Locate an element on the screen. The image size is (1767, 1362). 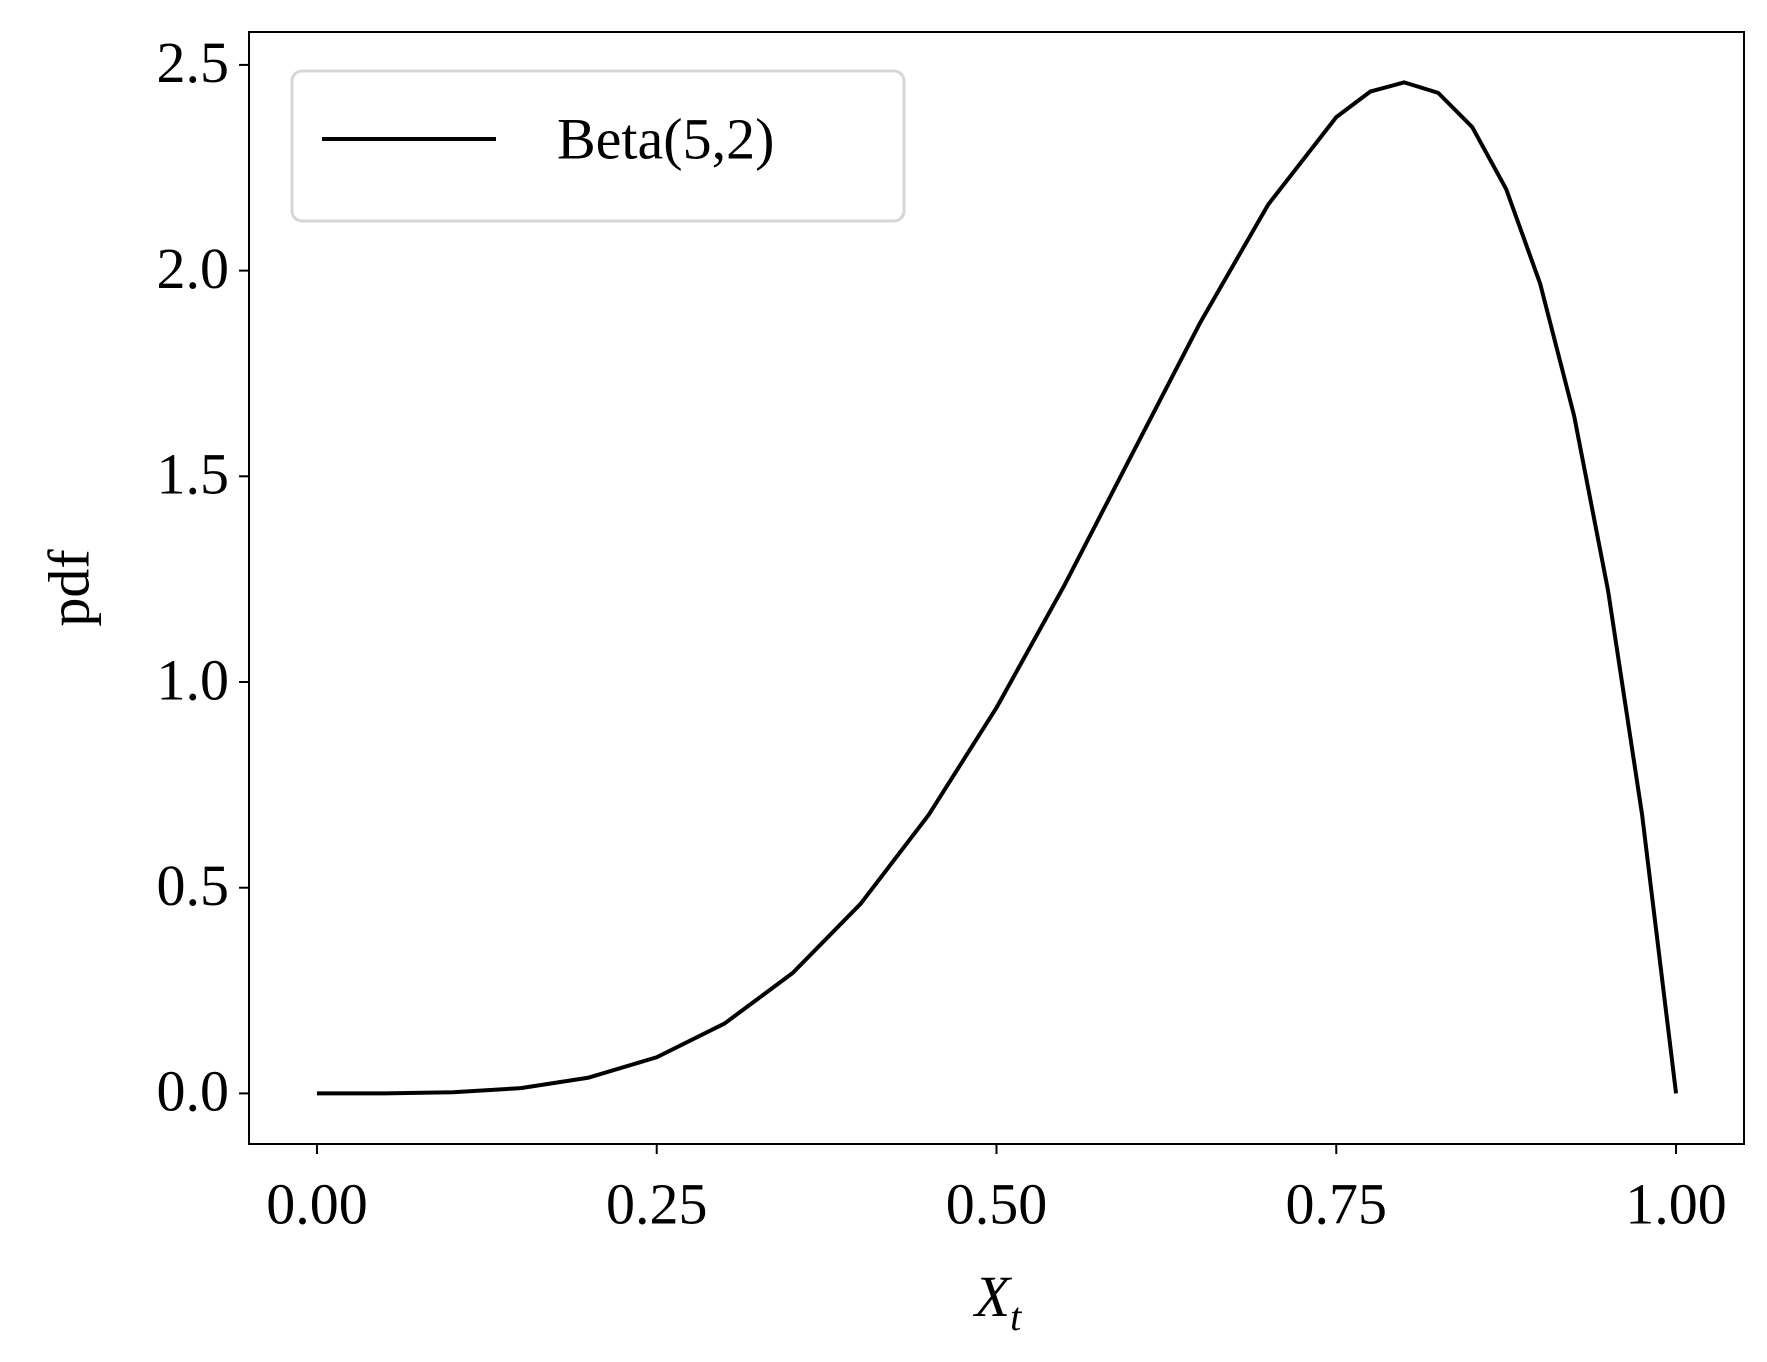
y-tick-label: 0.5 is located at coordinates (193, 885).